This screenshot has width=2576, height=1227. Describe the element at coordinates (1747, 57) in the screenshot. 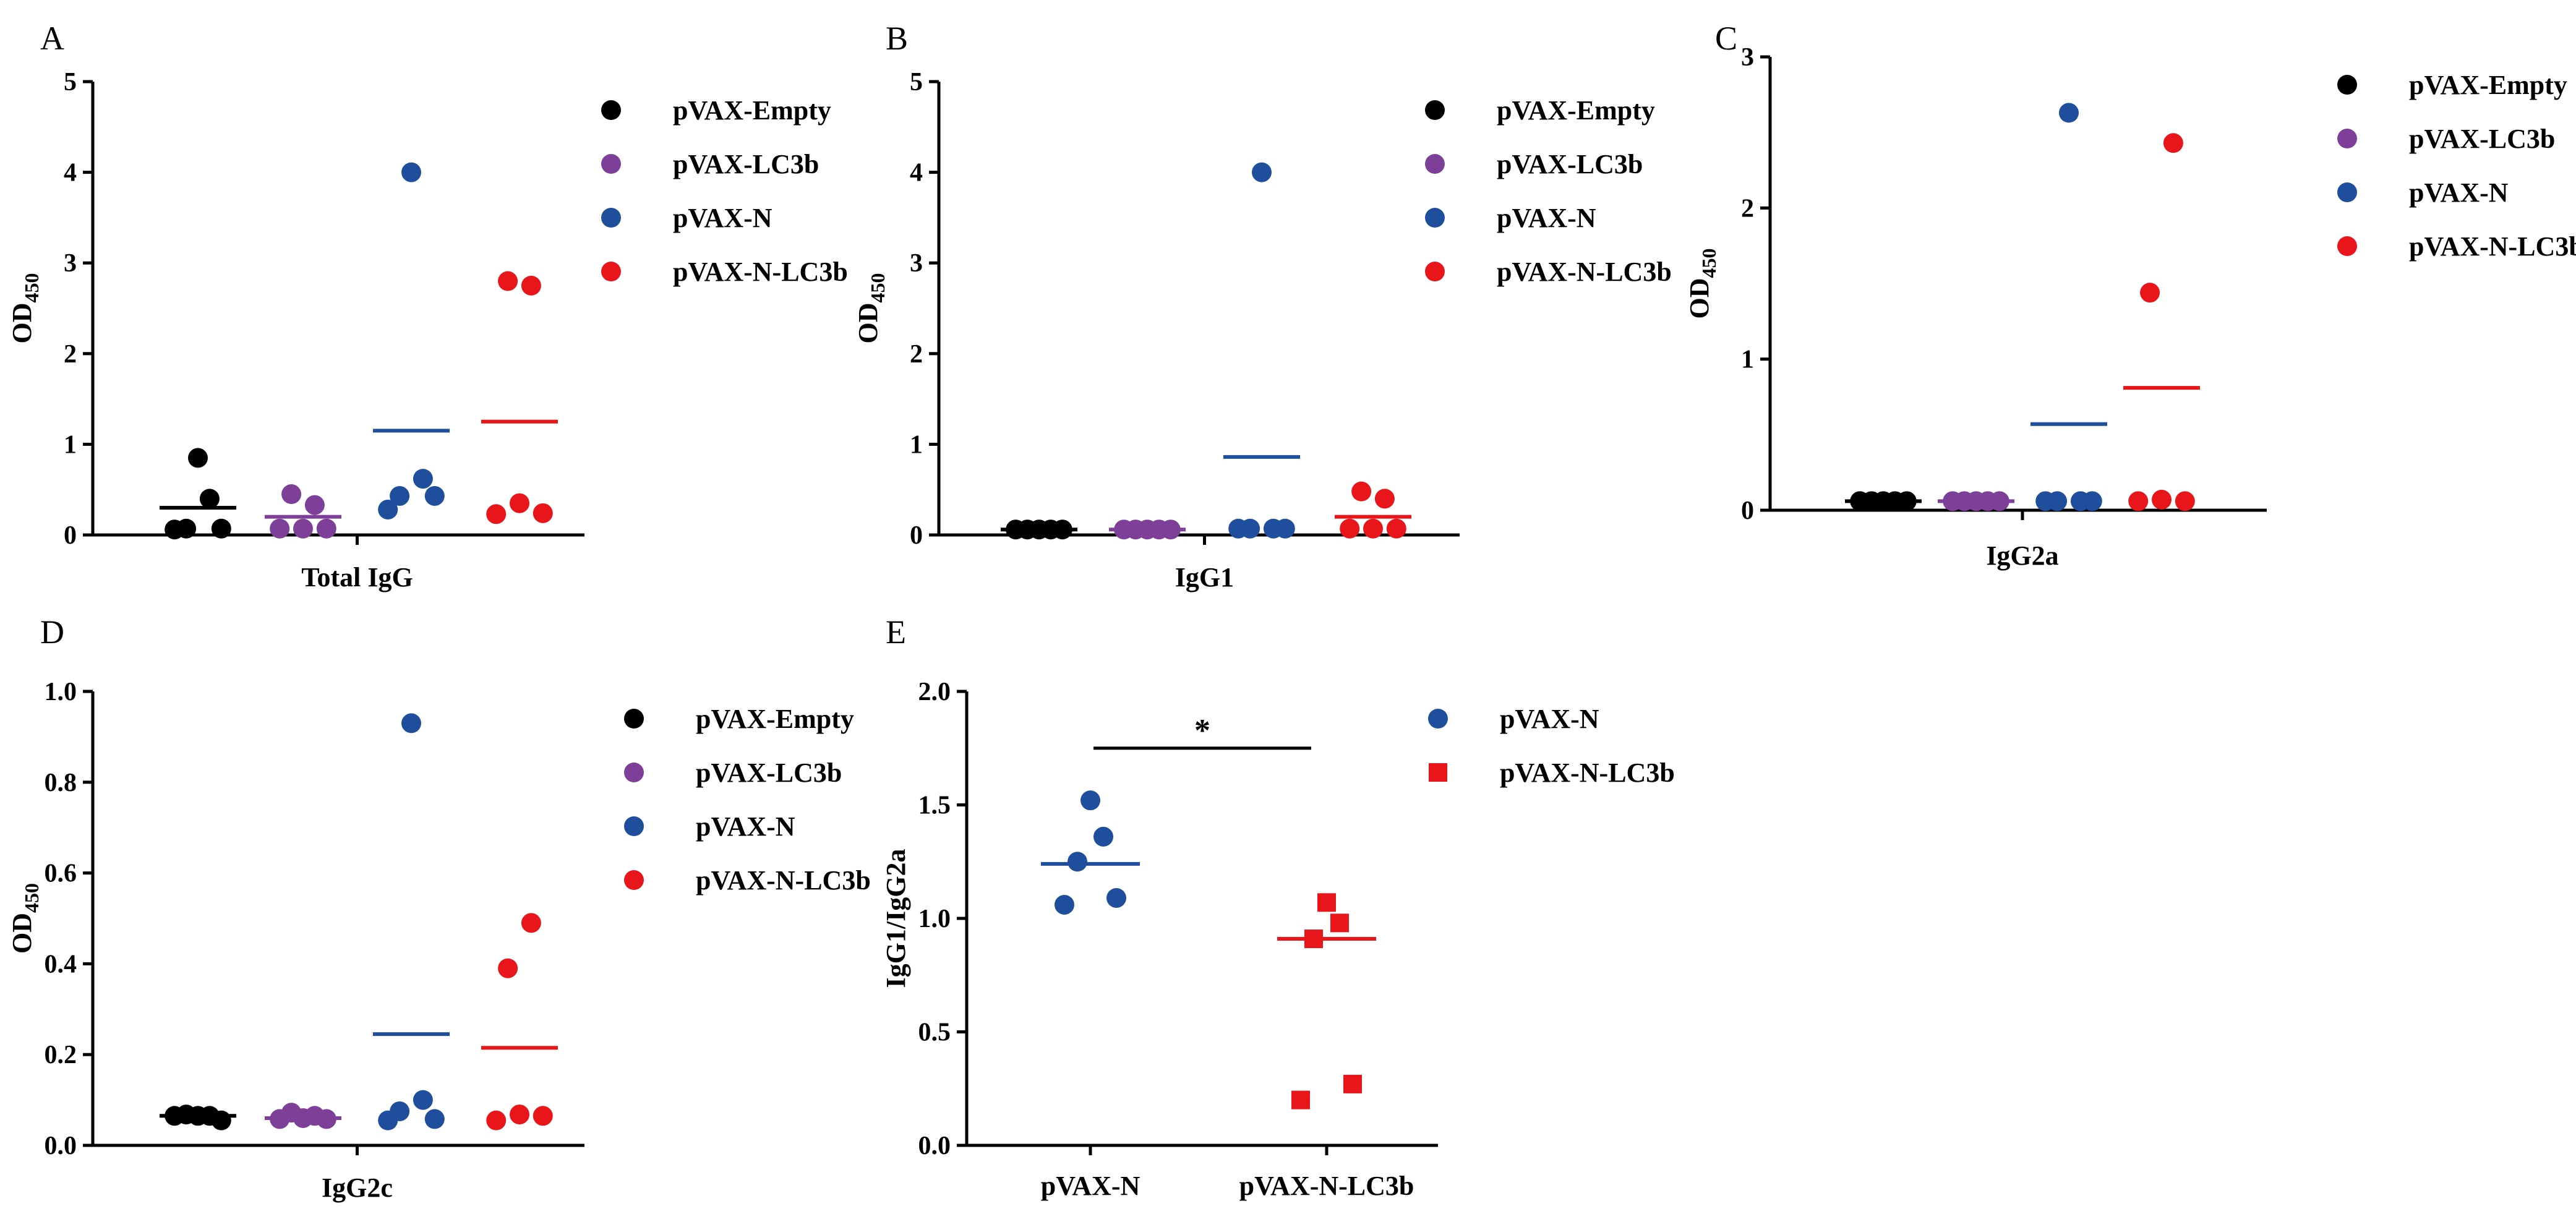

I see `y-tick-label: 3` at that location.